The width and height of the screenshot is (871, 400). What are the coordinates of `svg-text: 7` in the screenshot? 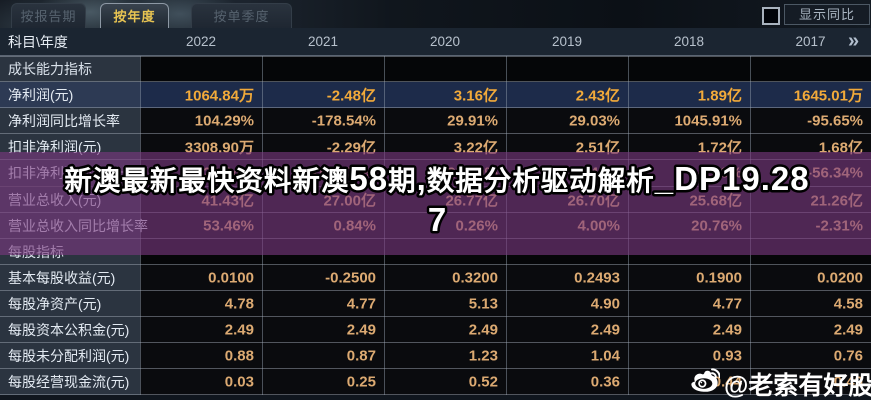 It's located at (437, 219).